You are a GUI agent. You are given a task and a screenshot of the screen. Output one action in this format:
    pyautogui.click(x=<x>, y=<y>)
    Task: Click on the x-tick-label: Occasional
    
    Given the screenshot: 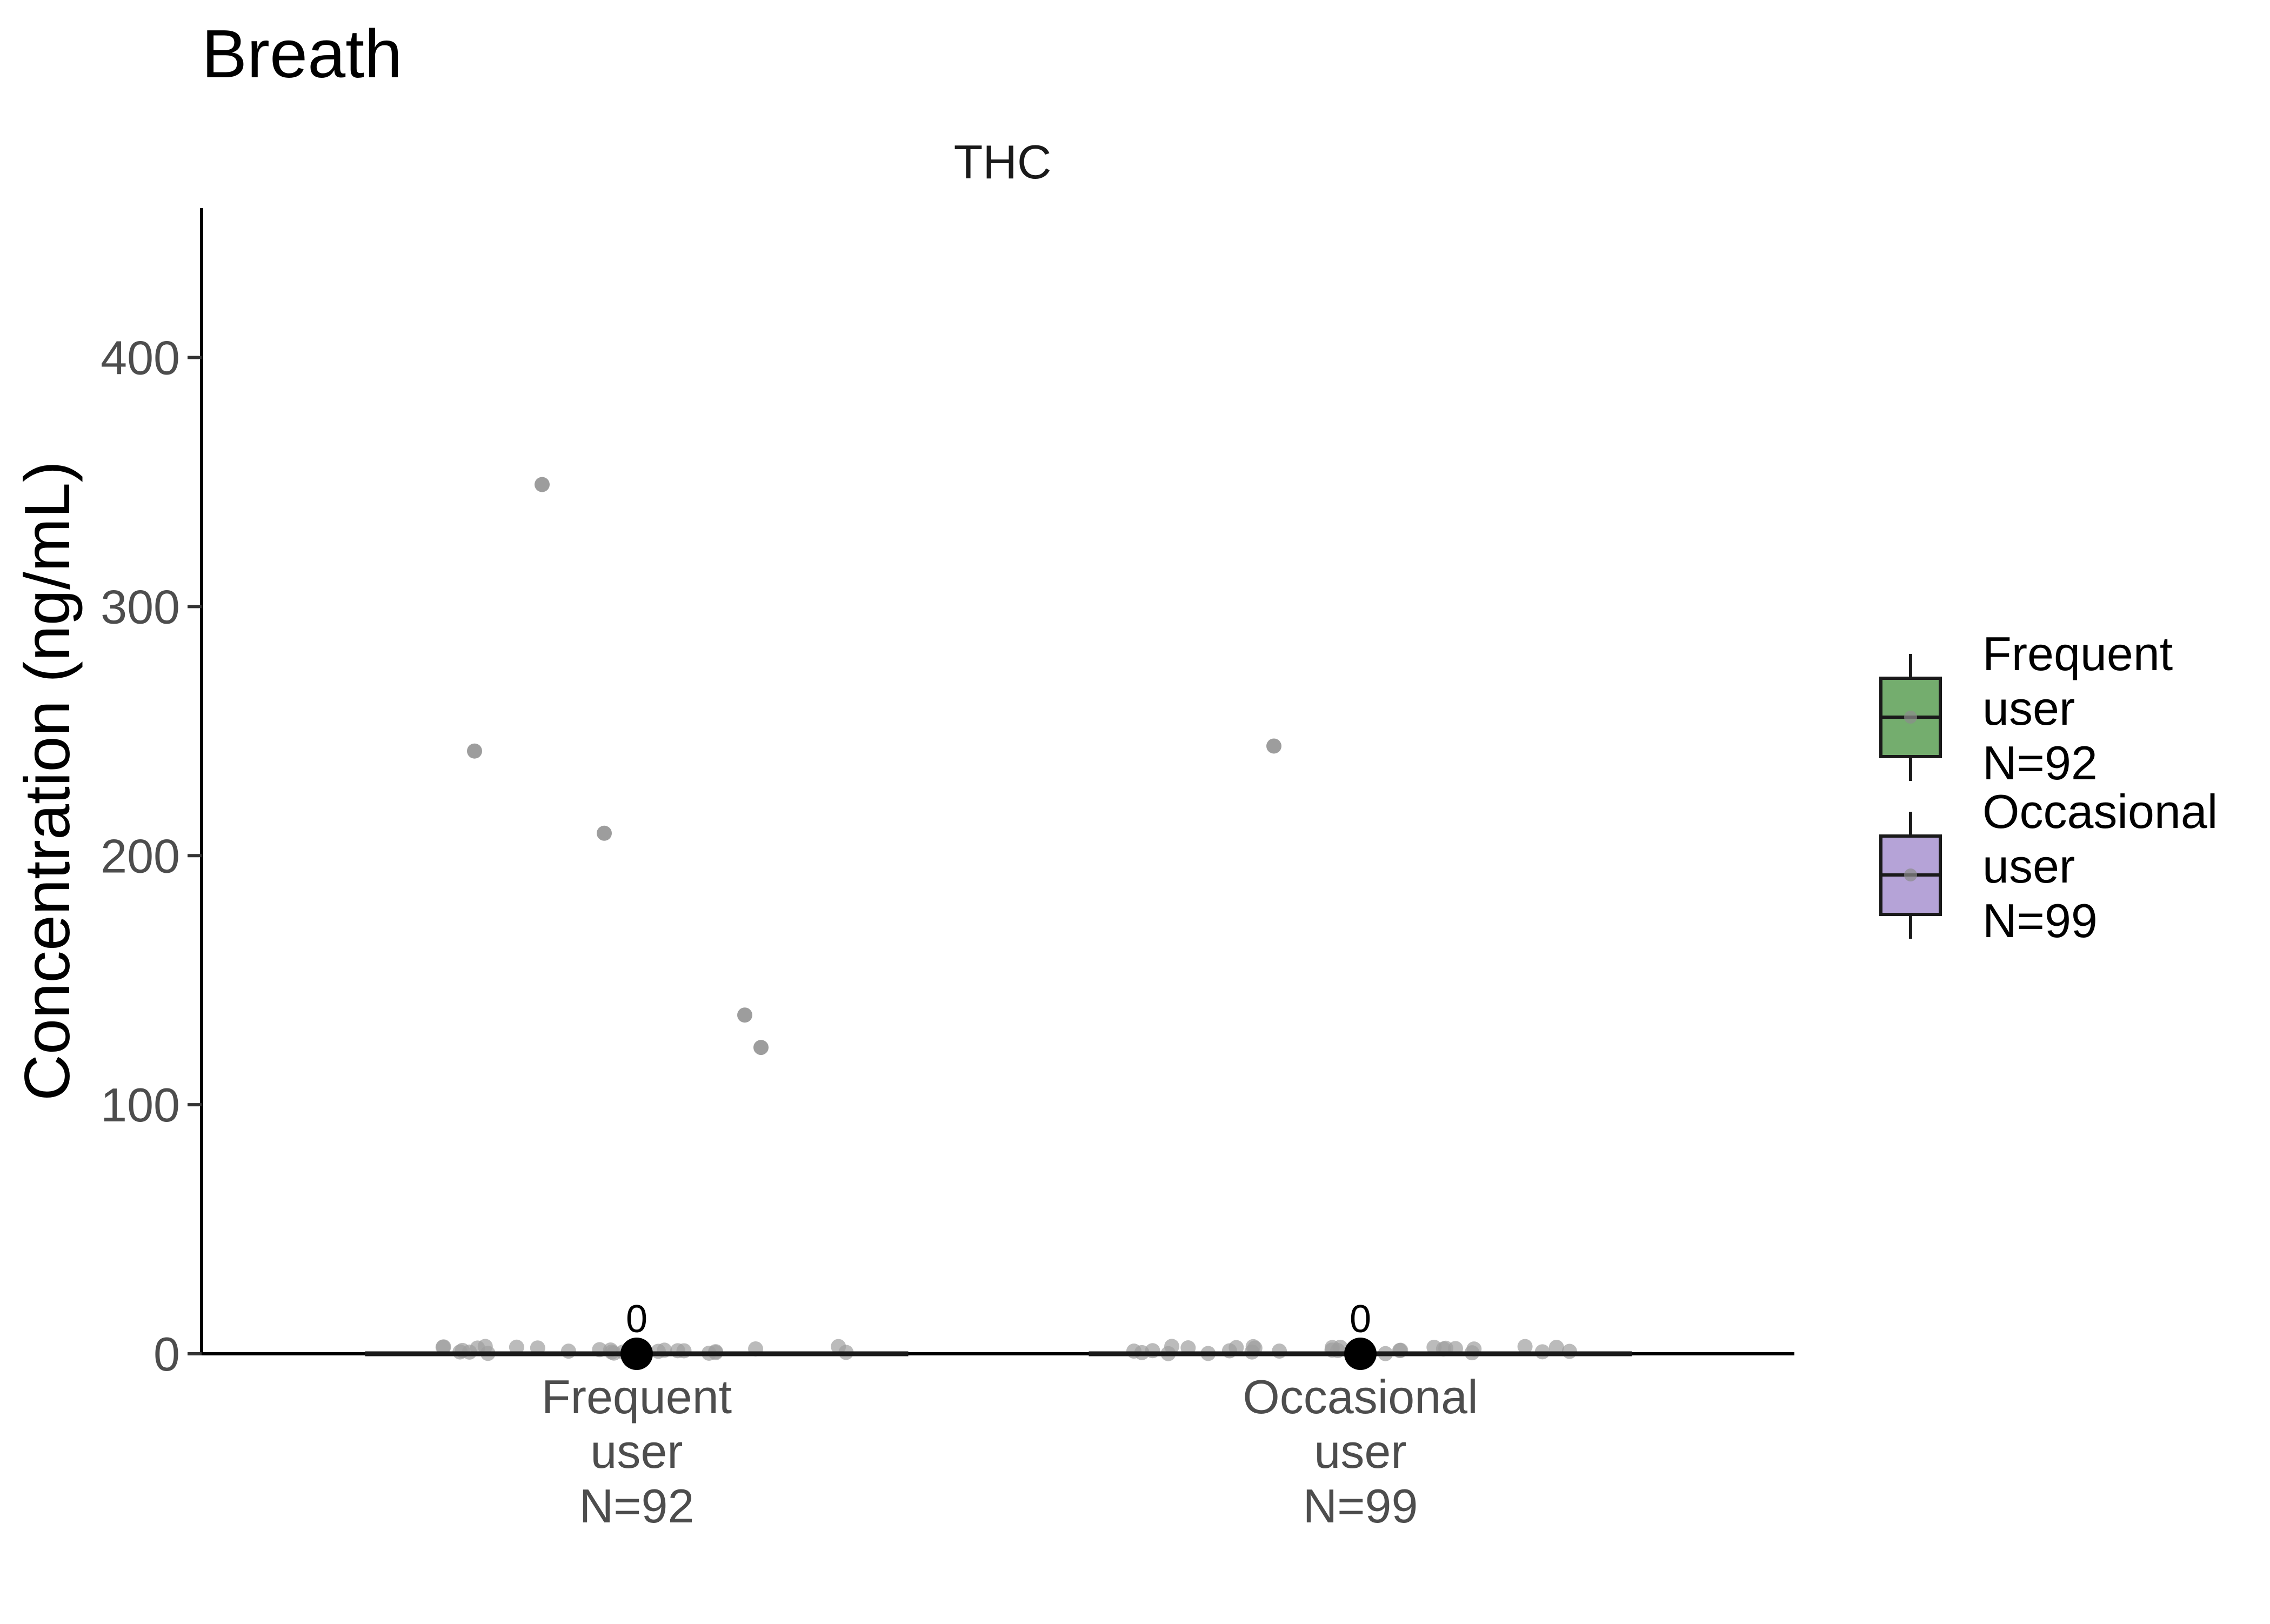 What is the action you would take?
    pyautogui.click(x=1360, y=1396)
    